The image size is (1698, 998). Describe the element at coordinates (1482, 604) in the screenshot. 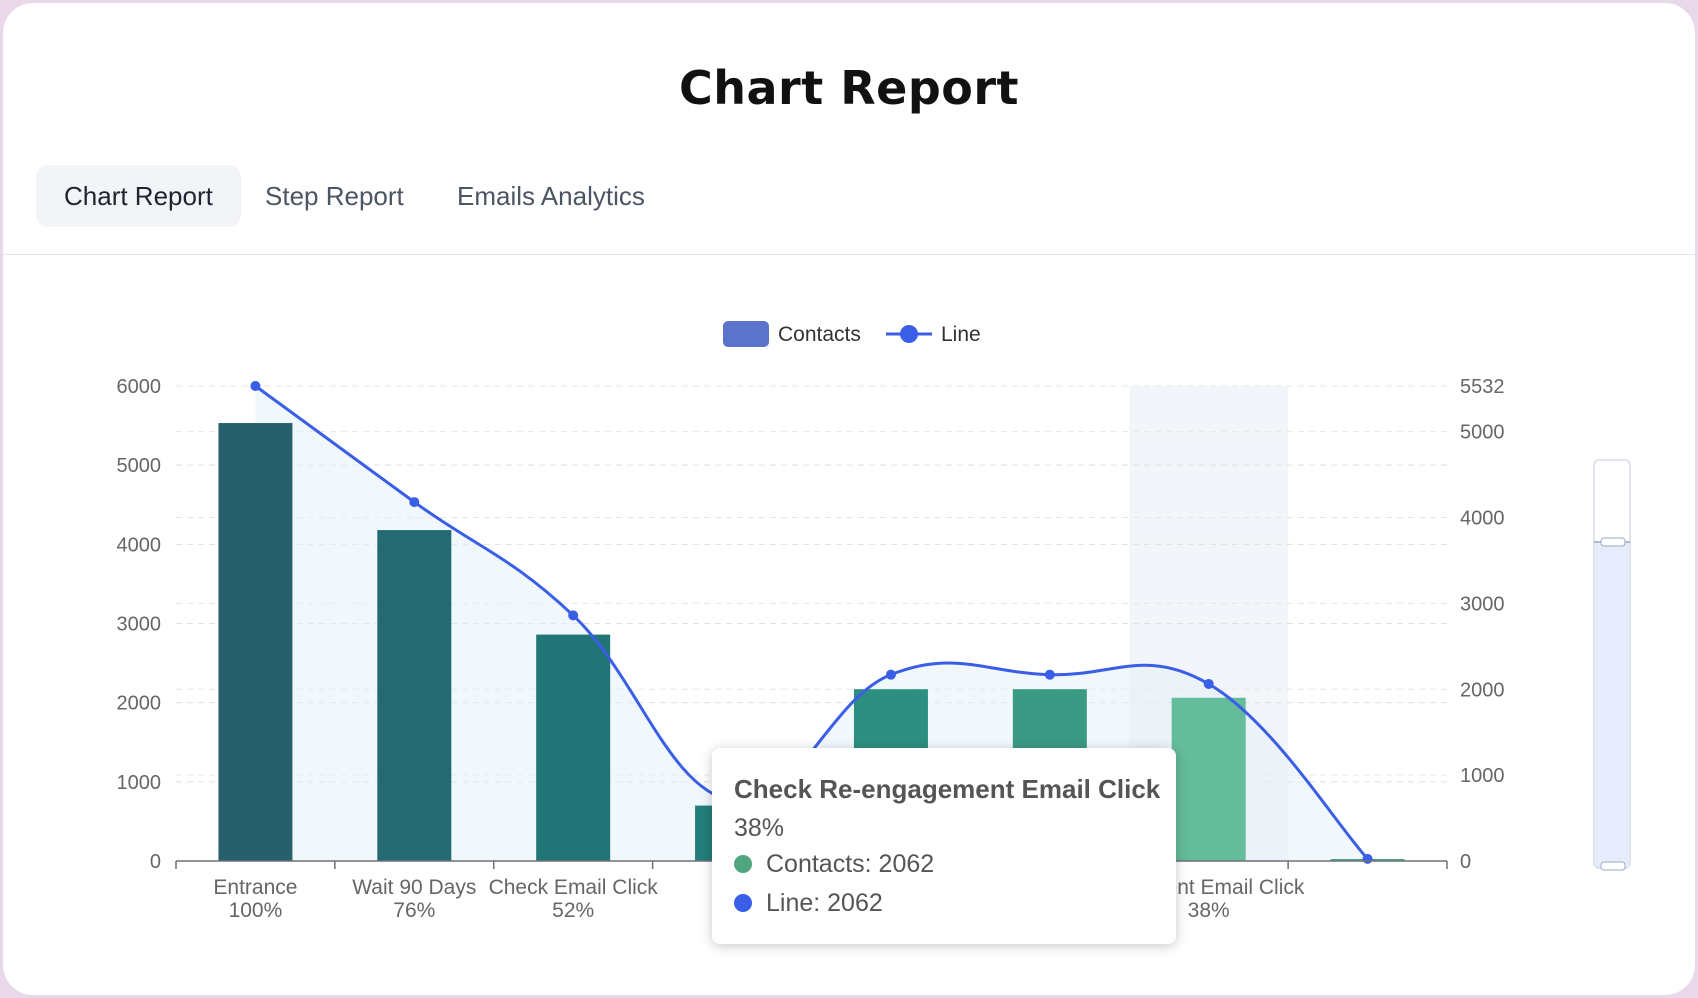

I see `y-right-tick-label: 3000` at that location.